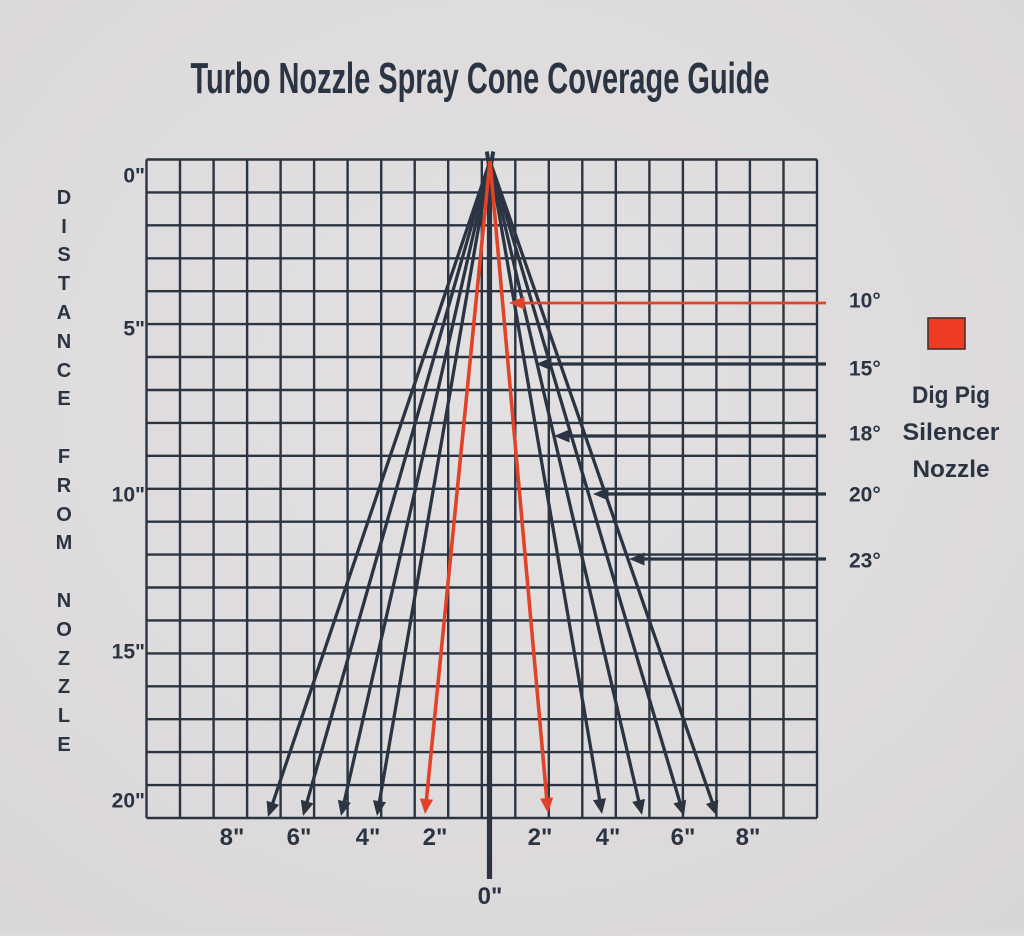 This screenshot has height=936, width=1024. Describe the element at coordinates (128, 495) in the screenshot. I see `svg-text: 10"` at that location.